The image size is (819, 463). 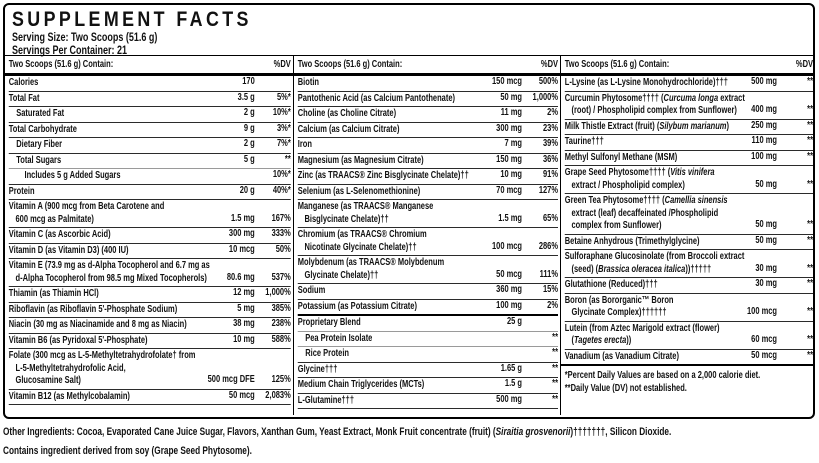 What do you see at coordinates (231, 379) in the screenshot?
I see `row-amount: 500 mcg DFE` at bounding box center [231, 379].